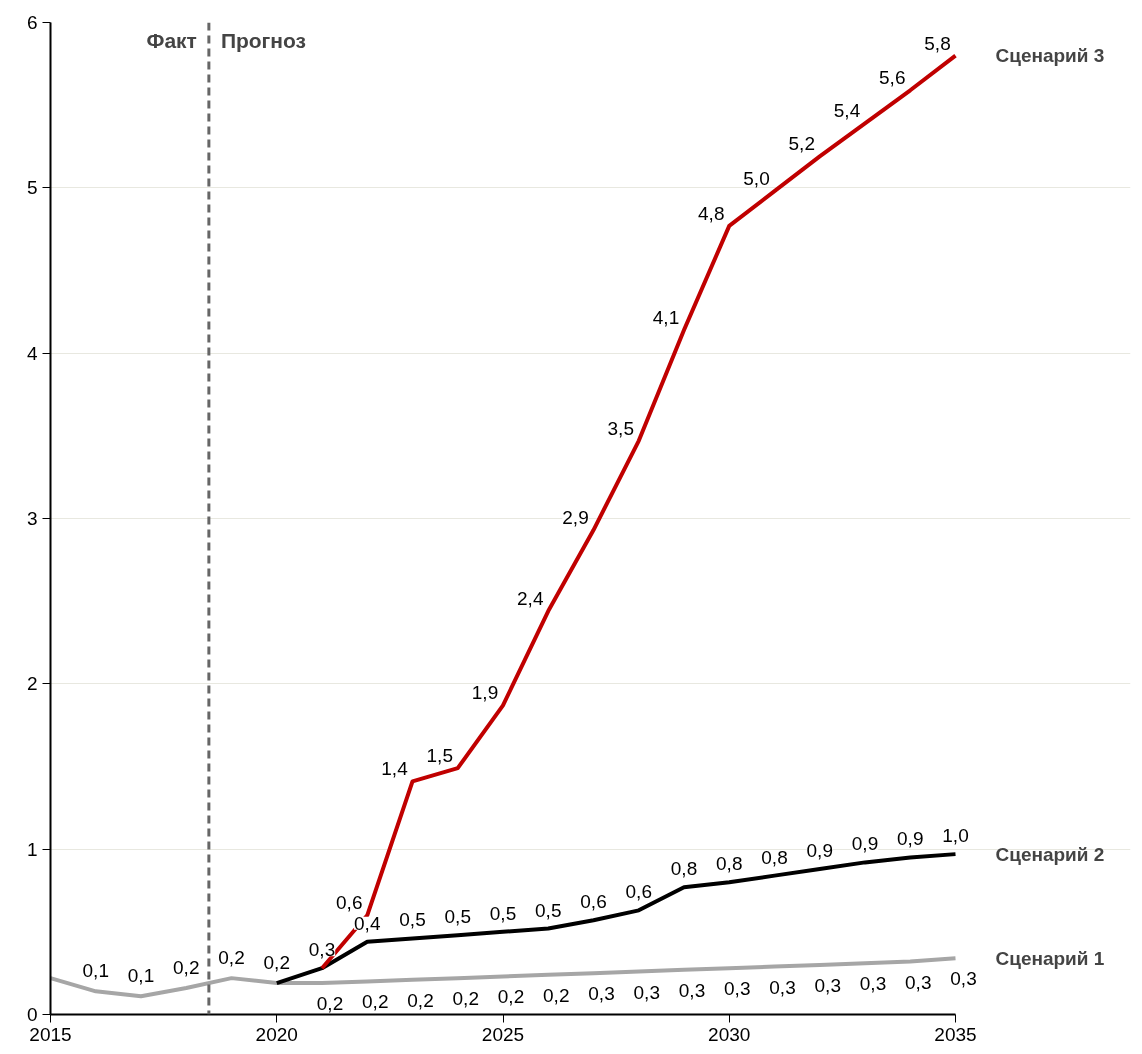 This screenshot has height=1054, width=1142. What do you see at coordinates (801, 144) in the screenshot?
I see `data-label: 5,2` at bounding box center [801, 144].